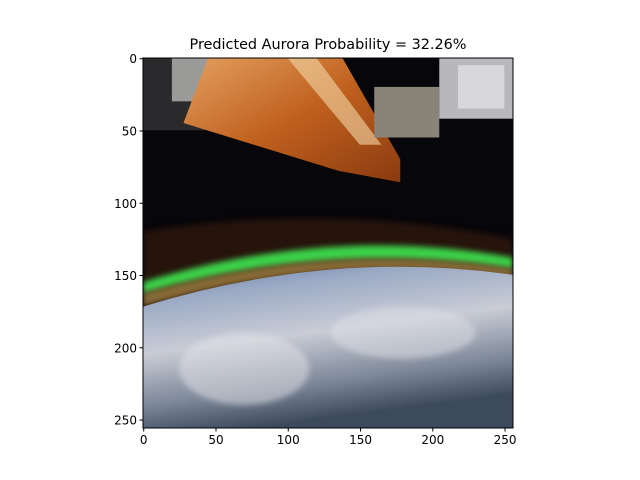  Describe the element at coordinates (125, 204) in the screenshot. I see `y-tick-label: 100` at that location.